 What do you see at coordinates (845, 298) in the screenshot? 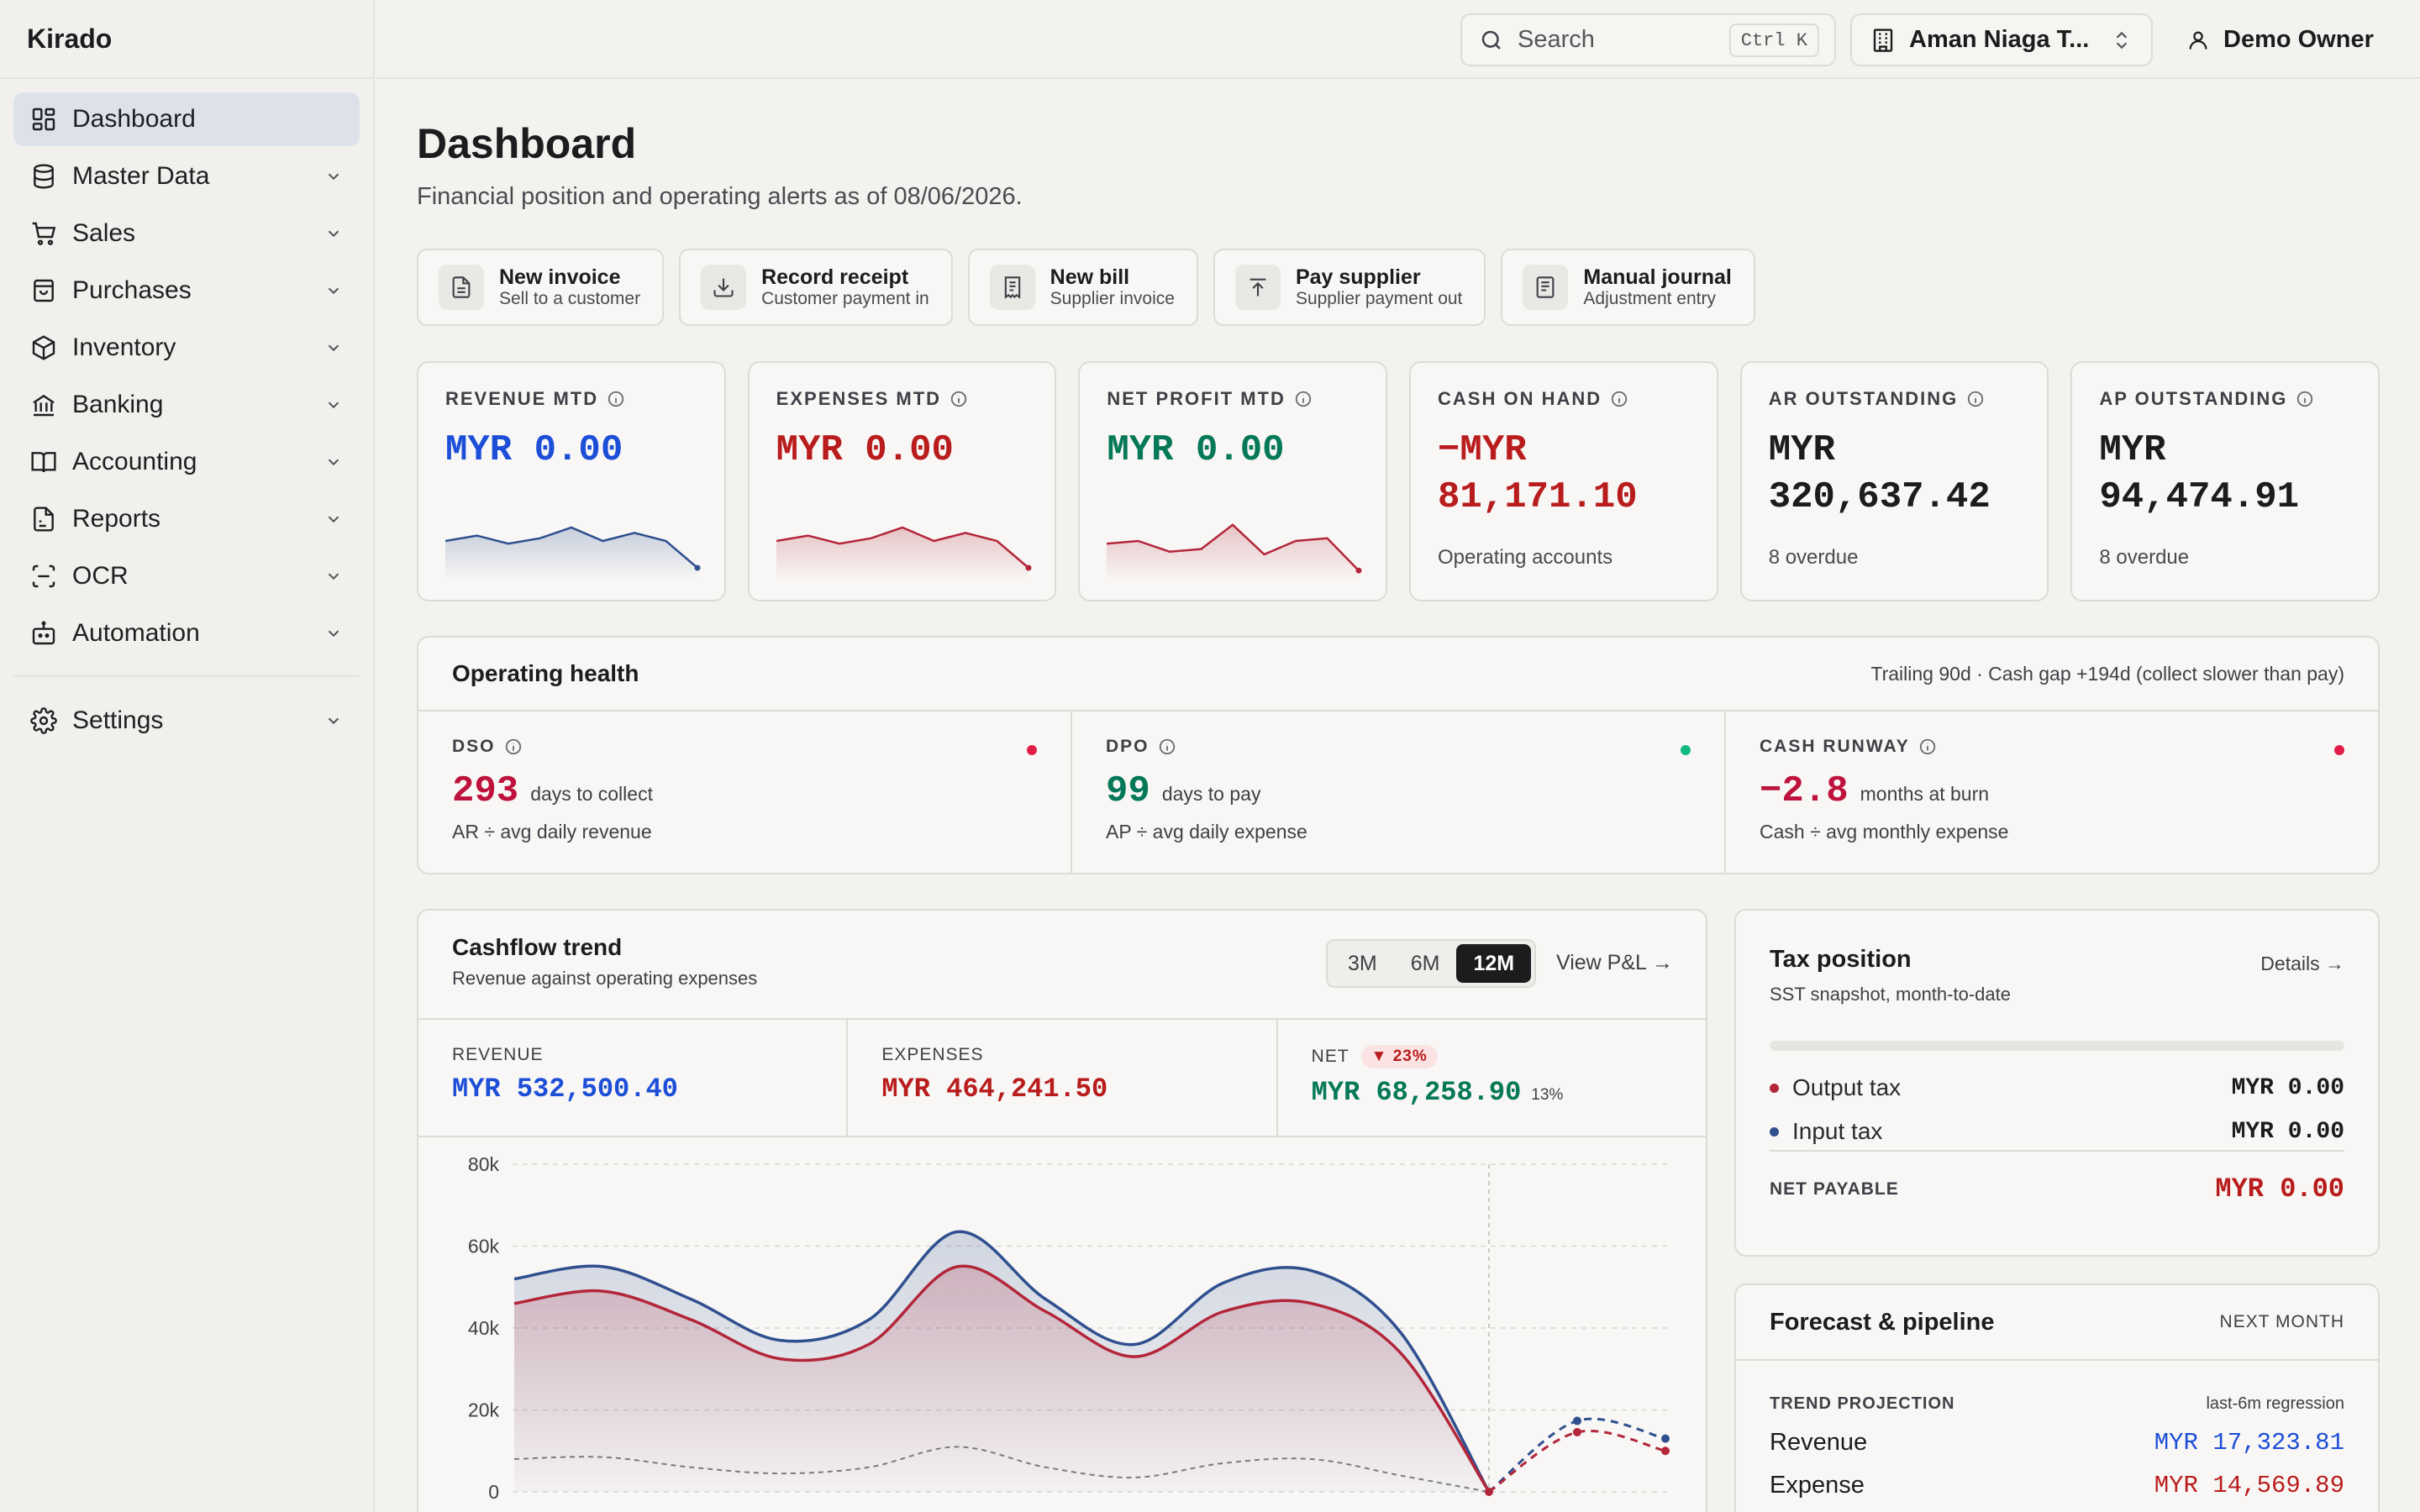
I see `action-subtitle: Customer payment in` at bounding box center [845, 298].